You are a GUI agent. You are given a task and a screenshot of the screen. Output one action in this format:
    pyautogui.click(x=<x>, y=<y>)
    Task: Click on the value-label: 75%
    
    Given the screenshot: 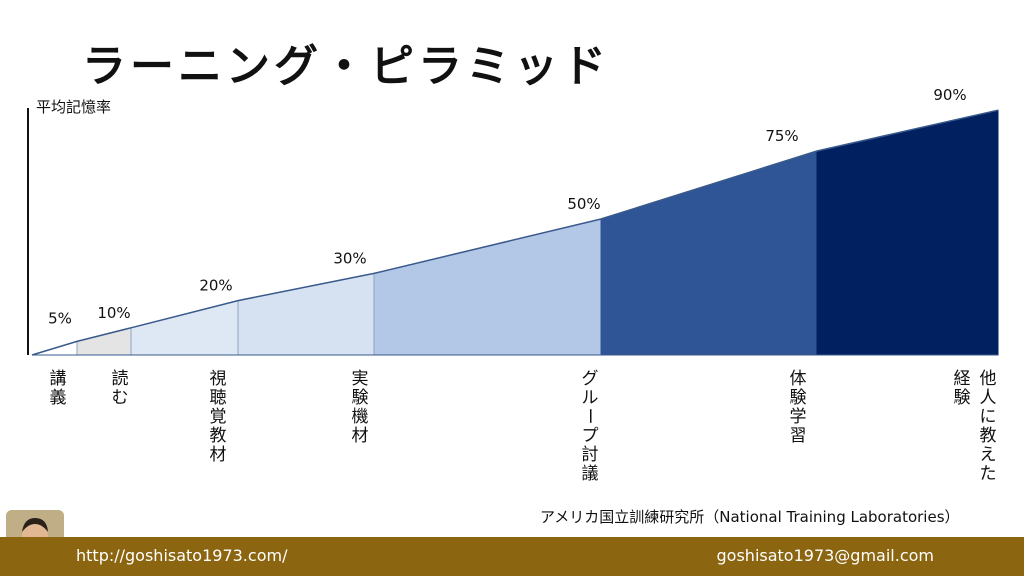 What is the action you would take?
    pyautogui.click(x=781, y=136)
    